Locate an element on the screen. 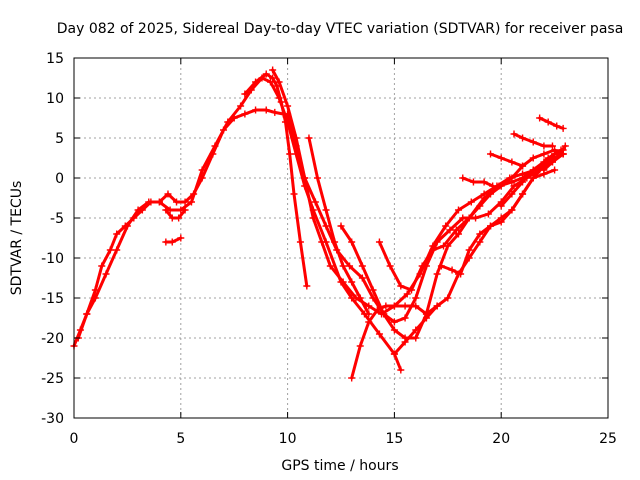 This screenshot has width=640, height=480. y-tick-label-9: -30 is located at coordinates (52, 419).